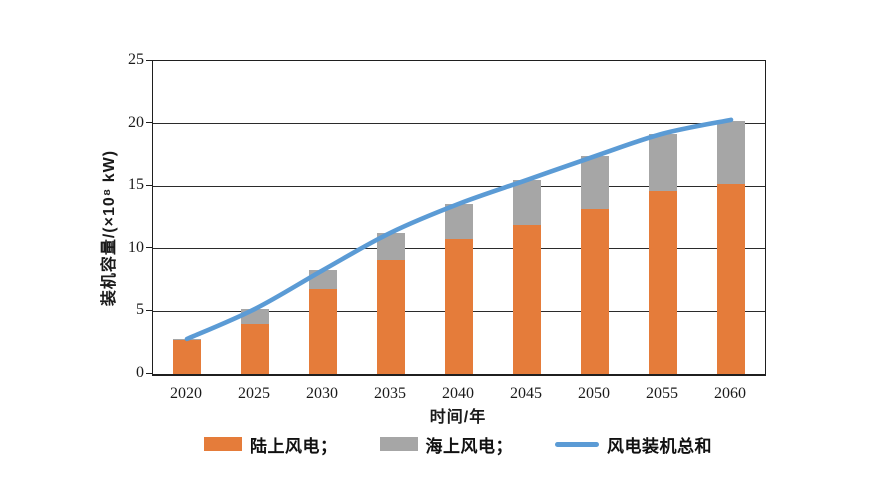  Describe the element at coordinates (140, 310) in the screenshot. I see `y-tick-label-5: 5` at that location.